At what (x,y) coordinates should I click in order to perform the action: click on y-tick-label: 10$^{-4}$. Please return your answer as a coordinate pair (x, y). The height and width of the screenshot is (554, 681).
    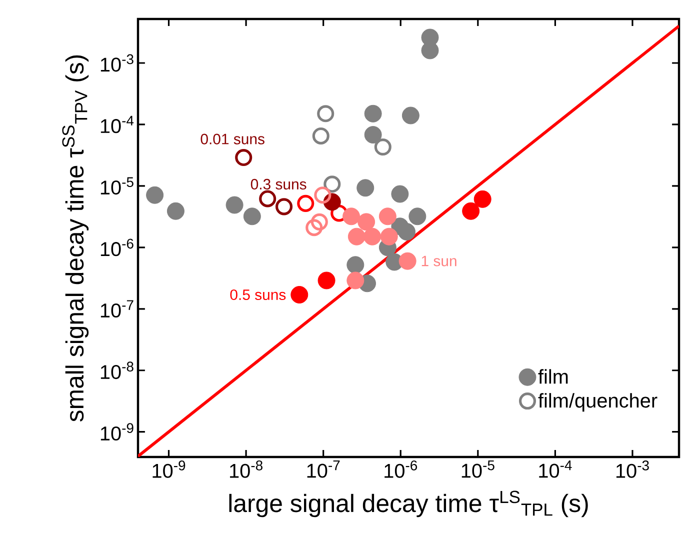
    Looking at the image, I should click on (117, 125).